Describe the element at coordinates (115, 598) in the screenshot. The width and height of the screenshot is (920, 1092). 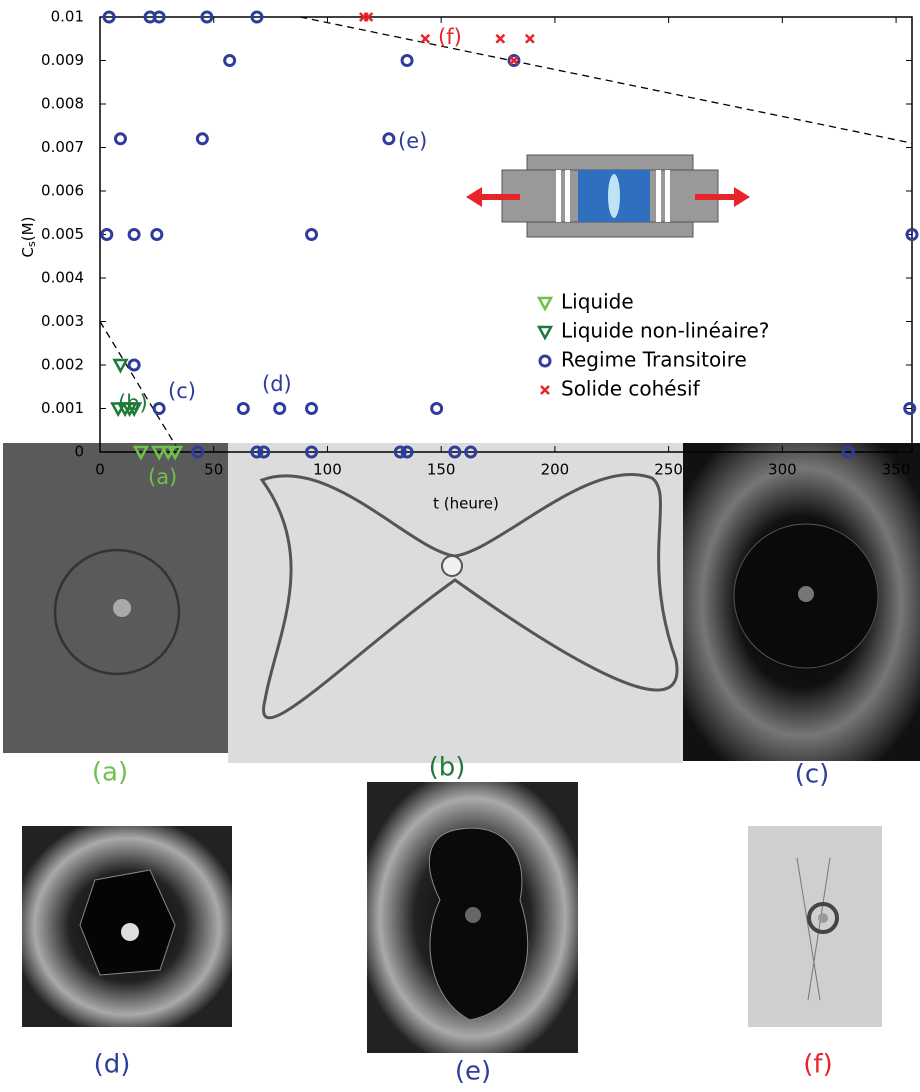
I see `photo-a` at that location.